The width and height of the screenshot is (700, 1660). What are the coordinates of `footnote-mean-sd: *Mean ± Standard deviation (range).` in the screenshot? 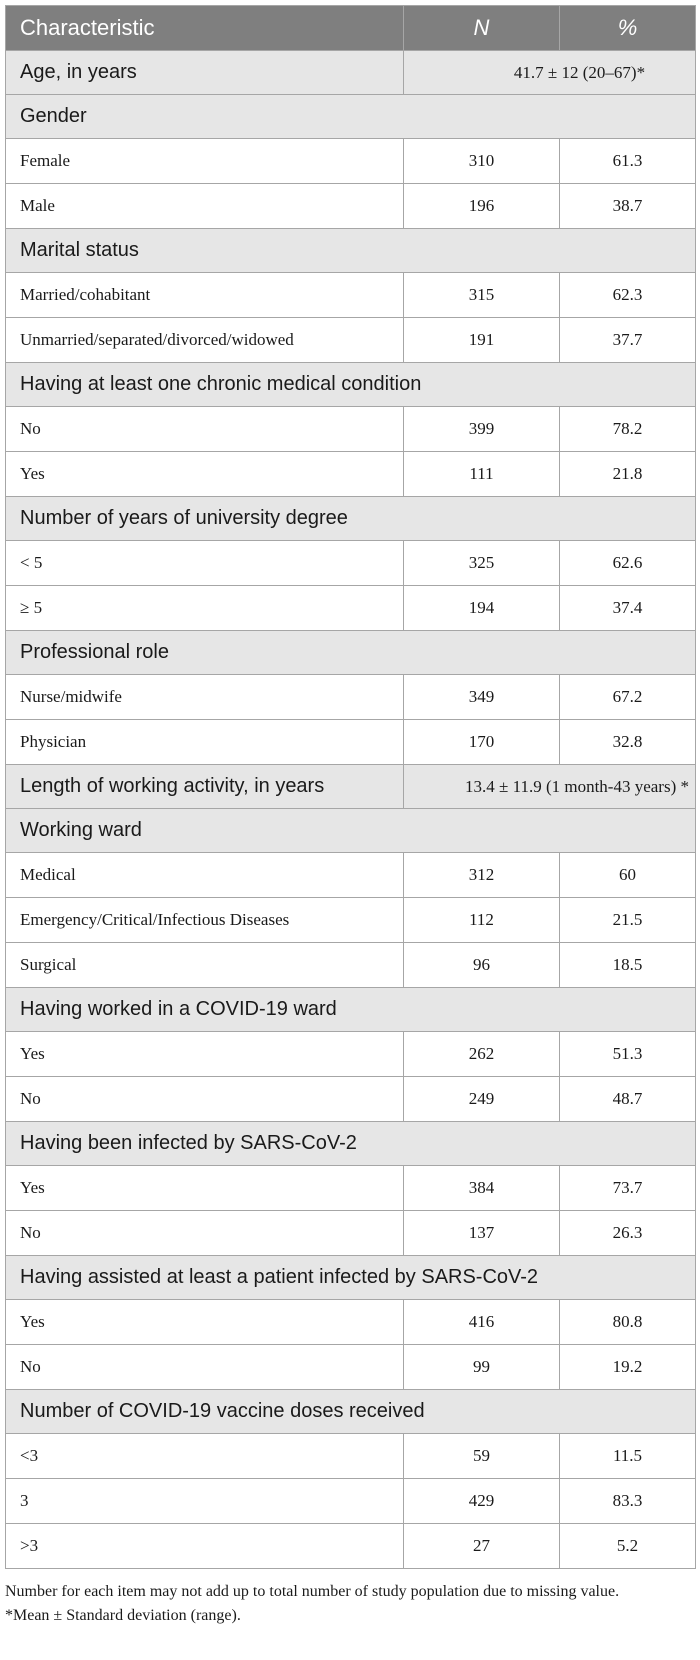 It's located at (123, 1615).